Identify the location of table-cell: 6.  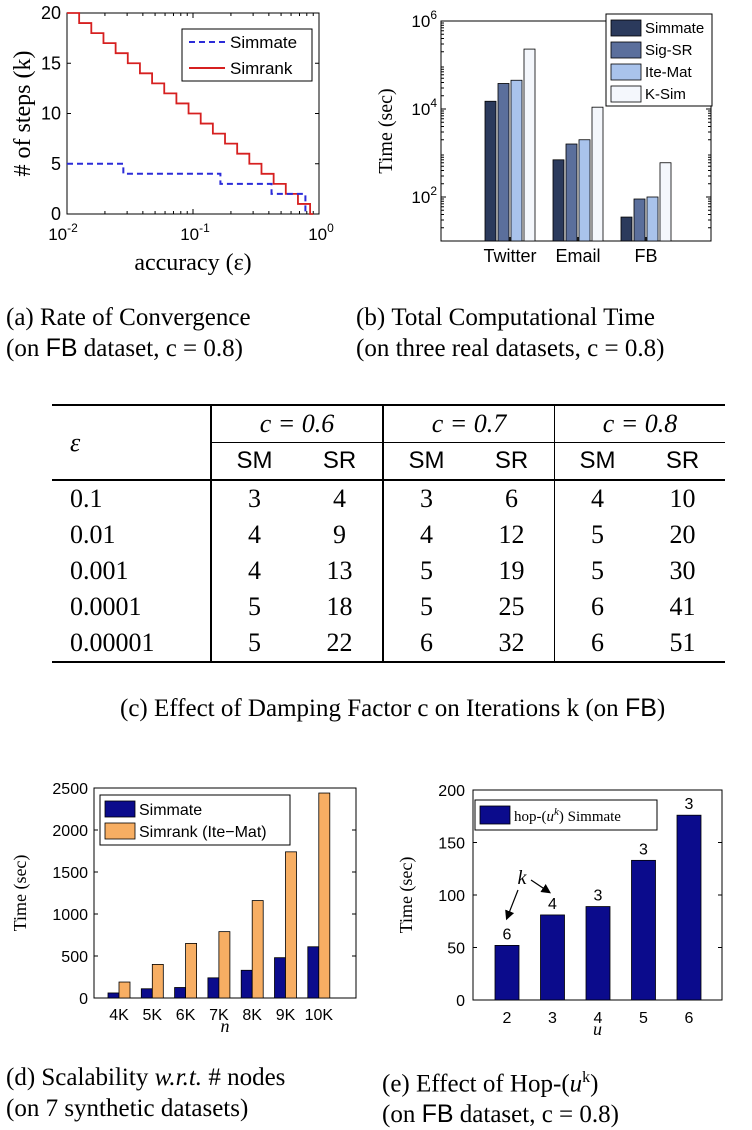
(511, 498).